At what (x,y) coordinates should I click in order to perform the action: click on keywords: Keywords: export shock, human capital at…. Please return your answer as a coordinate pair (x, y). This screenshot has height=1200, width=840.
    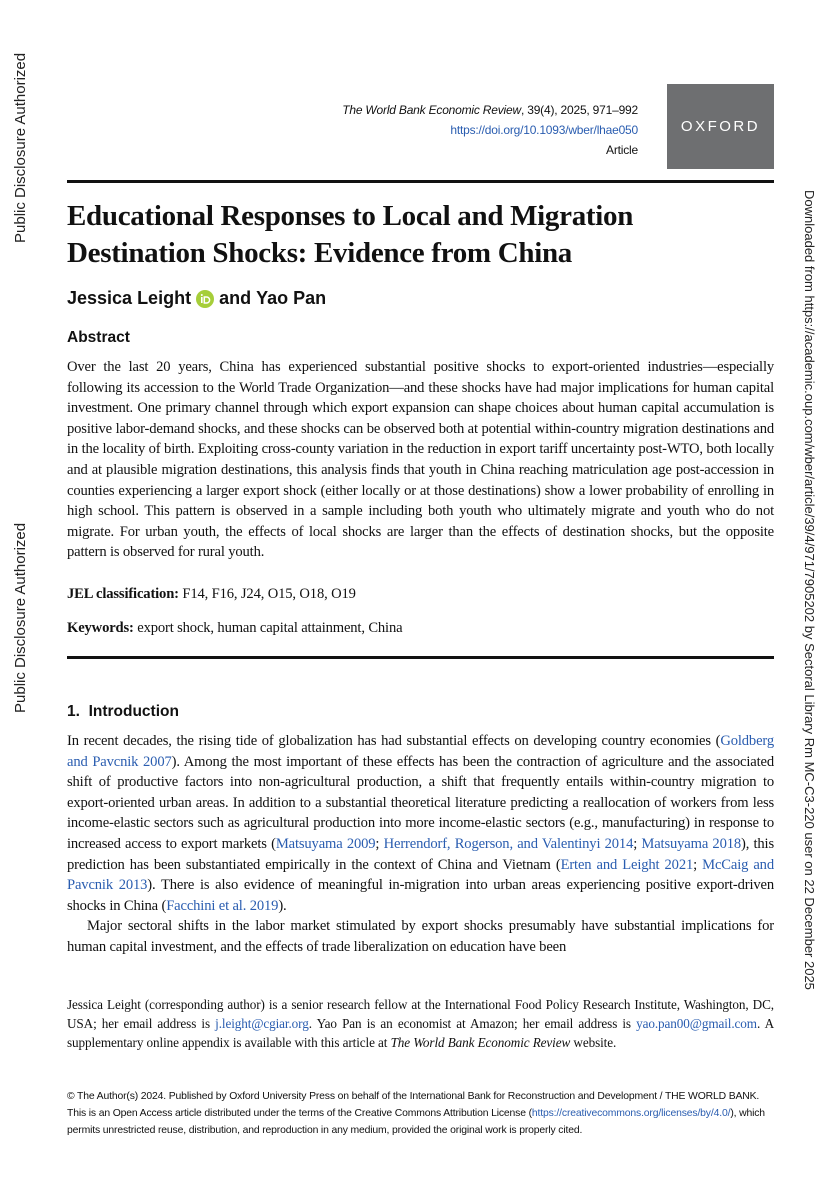
    Looking at the image, I should click on (420, 628).